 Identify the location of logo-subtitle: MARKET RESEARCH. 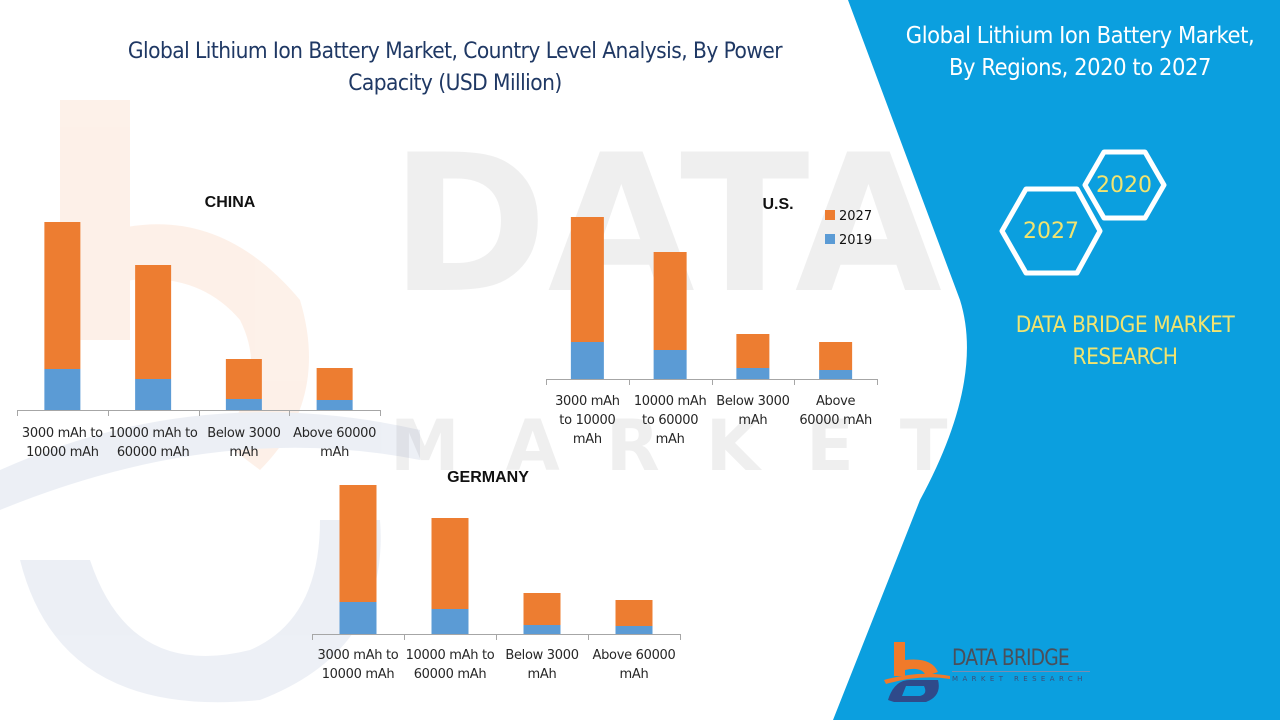
(1019, 679).